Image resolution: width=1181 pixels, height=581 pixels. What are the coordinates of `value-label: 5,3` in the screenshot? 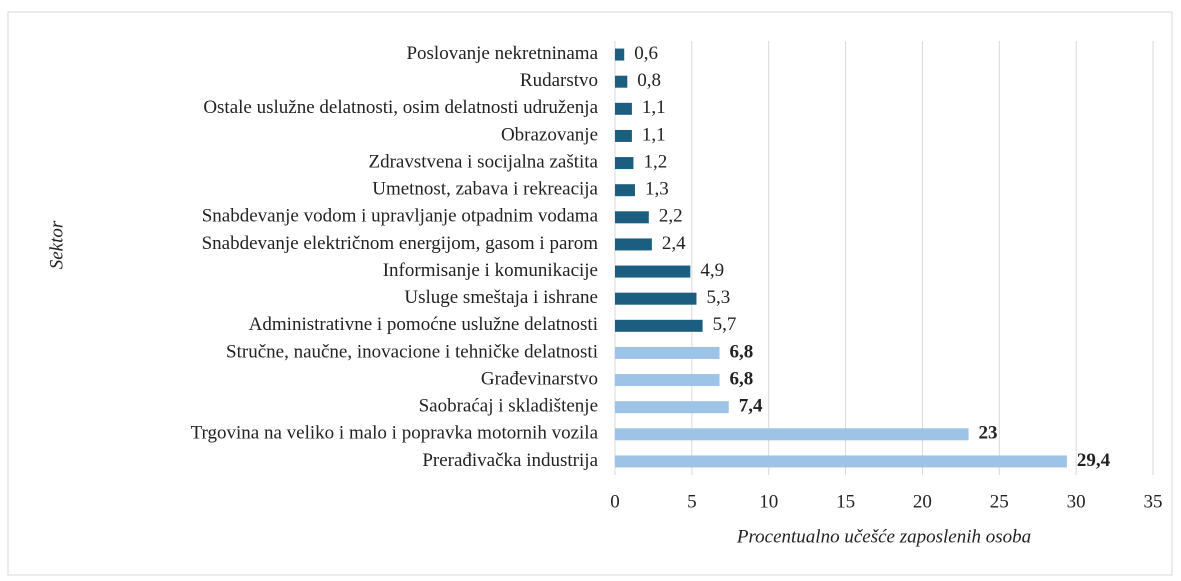 It's located at (718, 297).